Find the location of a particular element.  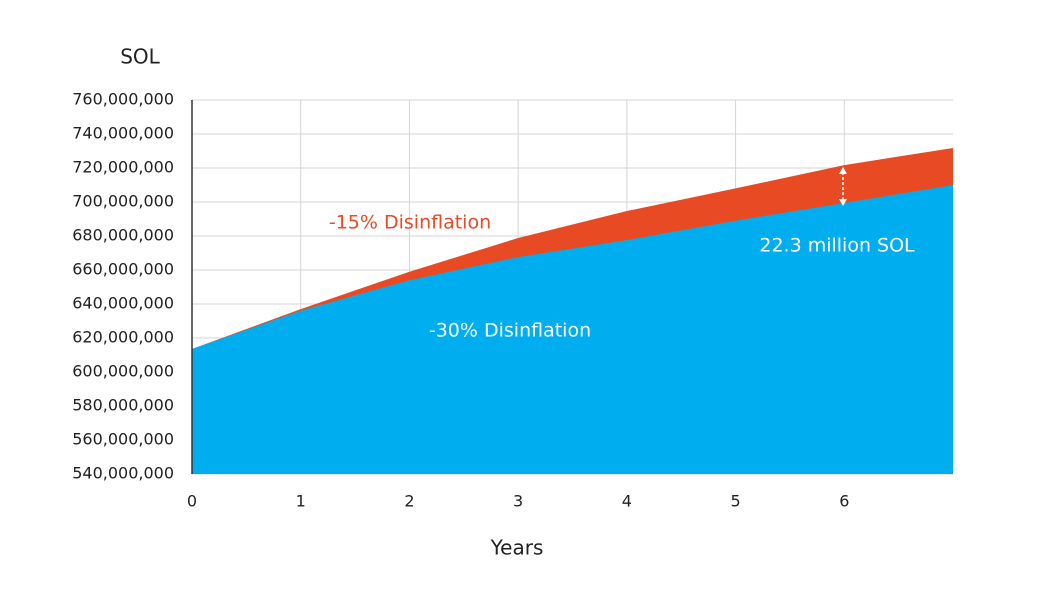

y-tick-label: 660,000,000 is located at coordinates (123, 269).